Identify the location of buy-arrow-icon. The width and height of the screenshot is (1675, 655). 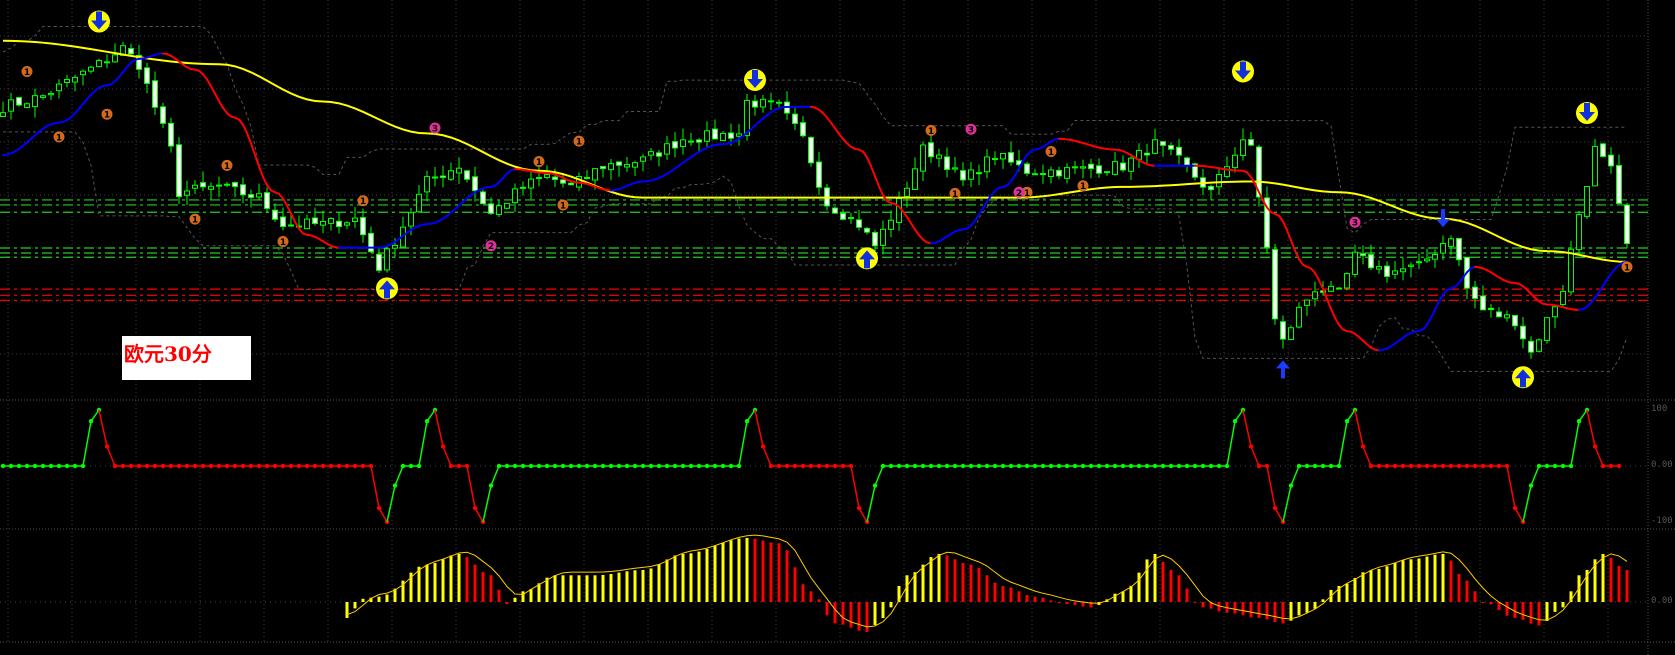
(387, 288).